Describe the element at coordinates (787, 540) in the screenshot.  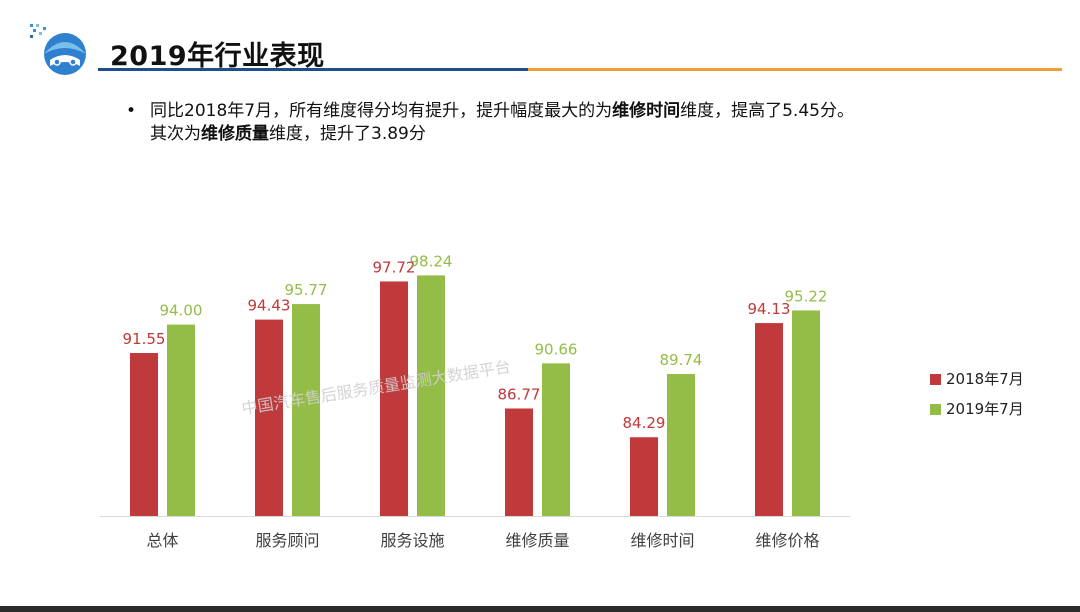
I see `x-tick-label-6: 维修价格` at that location.